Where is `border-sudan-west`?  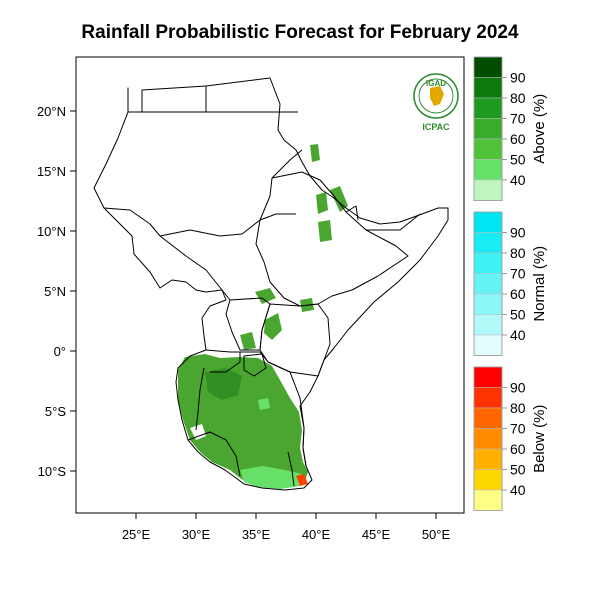 border-sudan-west is located at coordinates (132, 222).